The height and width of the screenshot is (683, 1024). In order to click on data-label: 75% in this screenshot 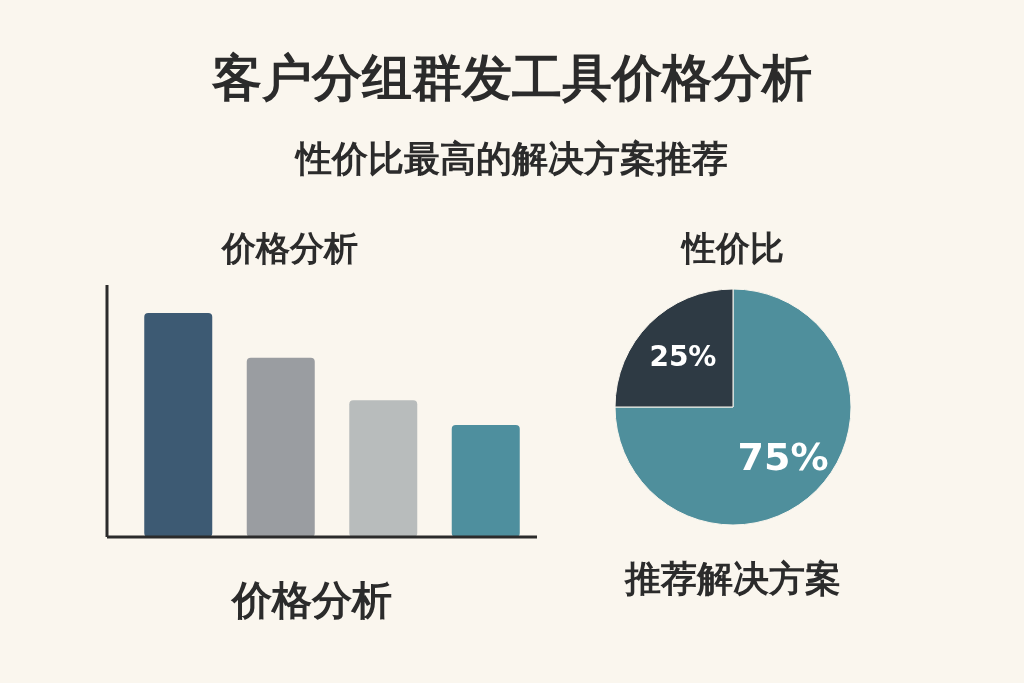, I will do `click(783, 457)`.